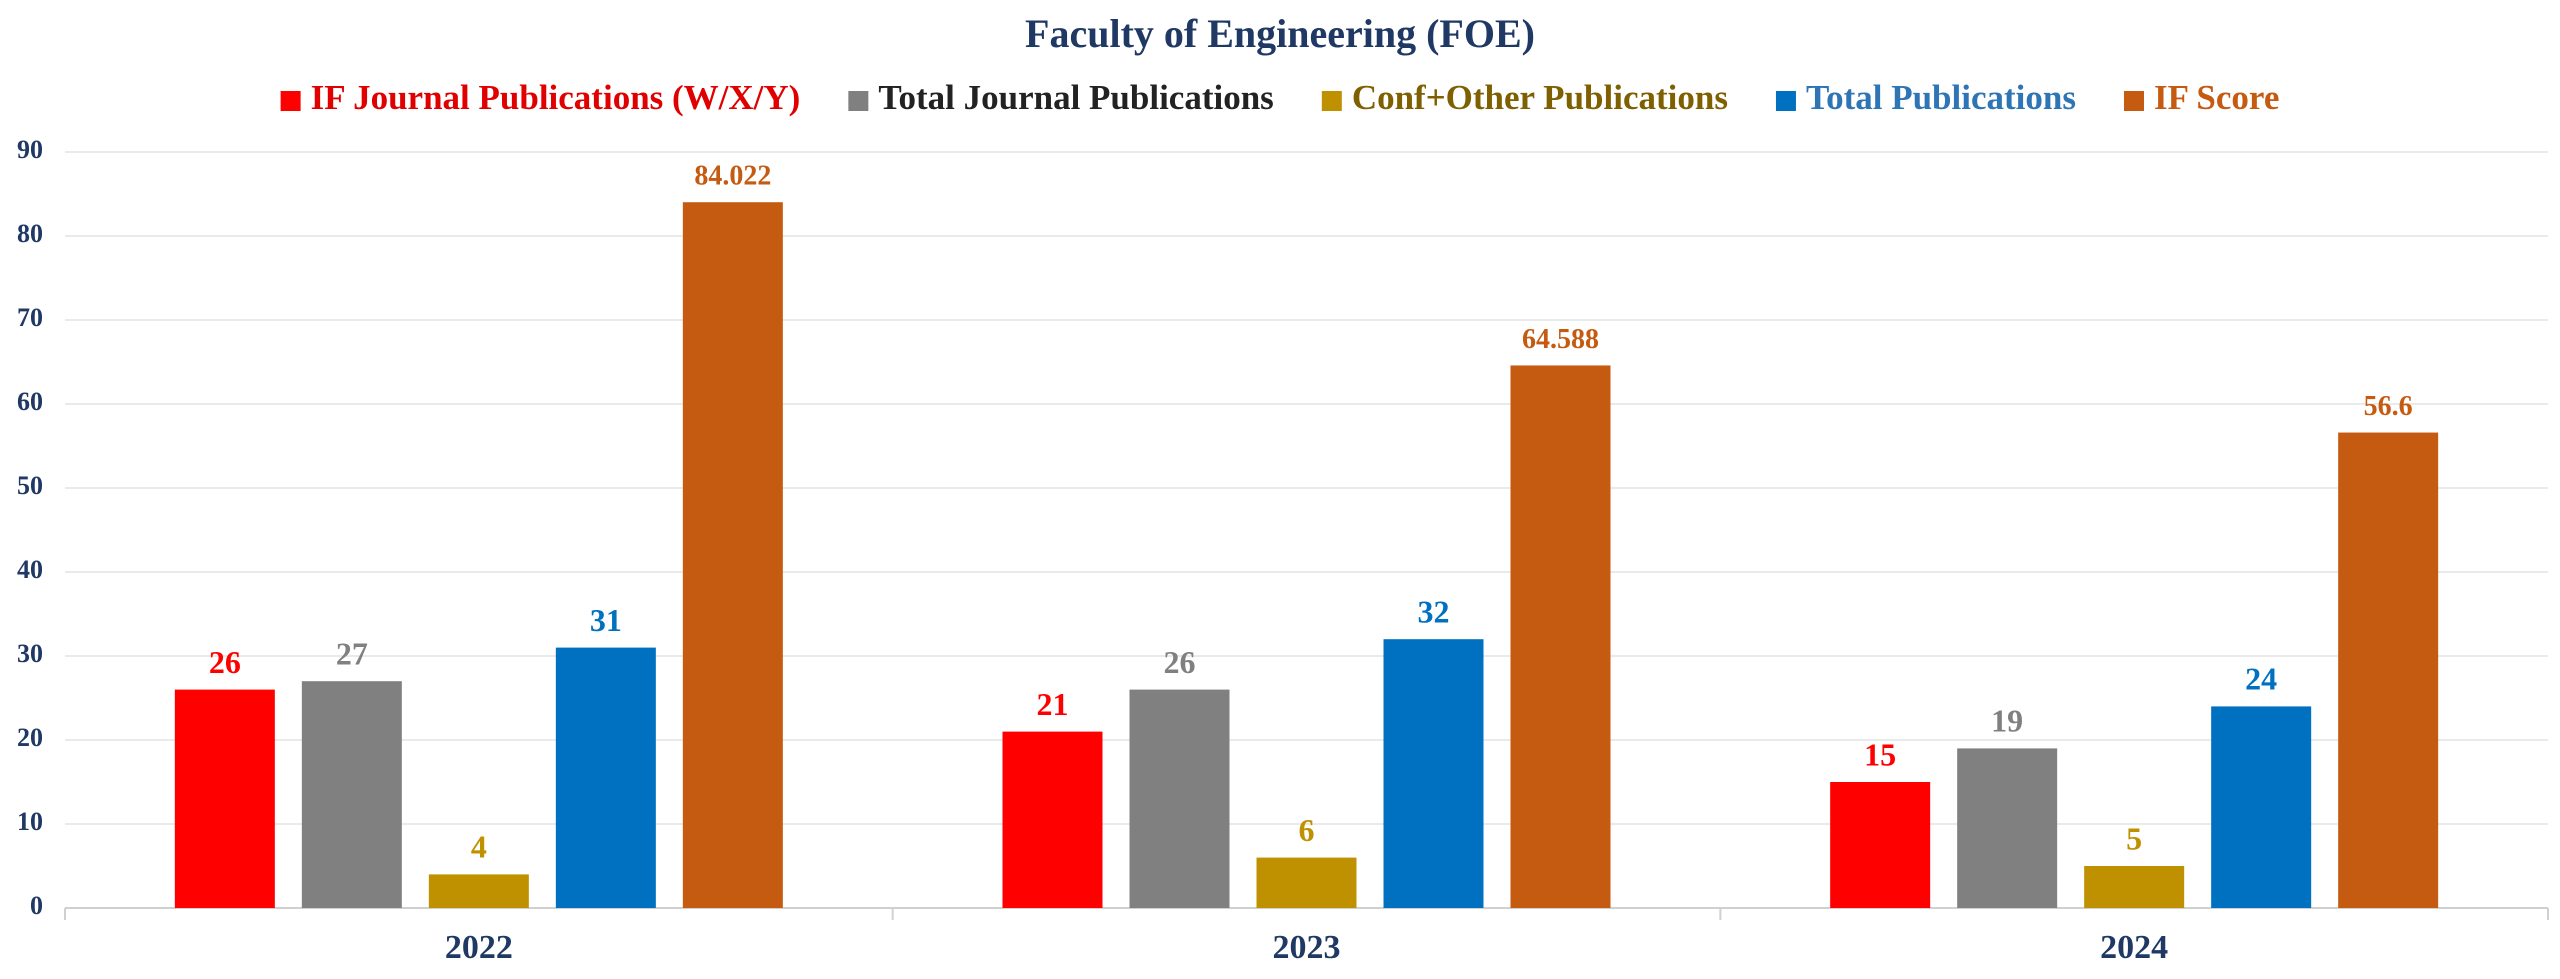 This screenshot has height=979, width=2560. Describe the element at coordinates (30, 317) in the screenshot. I see `y-tick-label: 70` at that location.